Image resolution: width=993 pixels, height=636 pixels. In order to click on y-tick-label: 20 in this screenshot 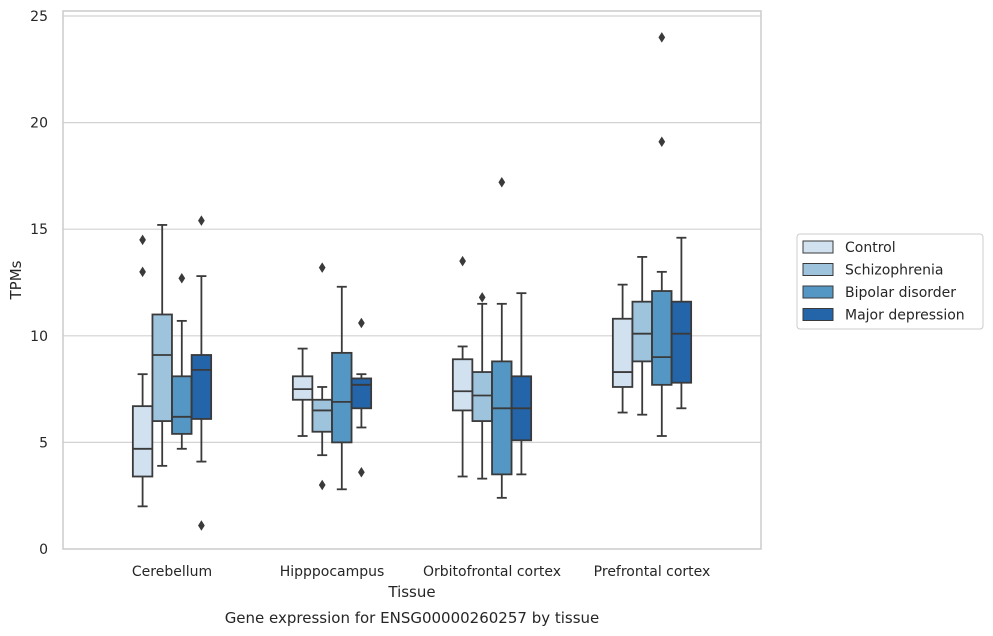, I will do `click(39, 124)`.